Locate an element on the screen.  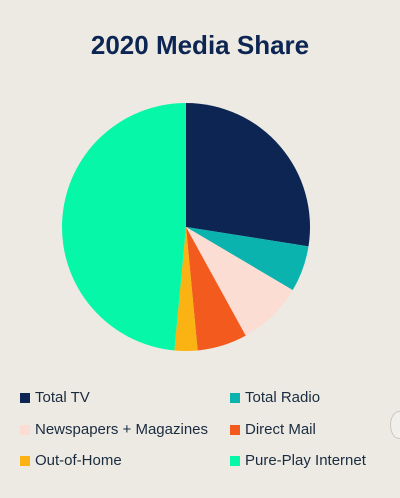
legend-item-direct-mail: Direct Mail is located at coordinates (273, 429).